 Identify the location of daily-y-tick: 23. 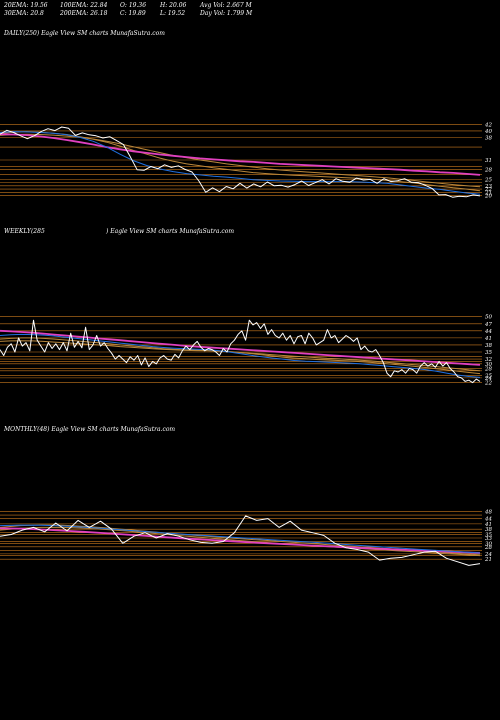
(488, 187).